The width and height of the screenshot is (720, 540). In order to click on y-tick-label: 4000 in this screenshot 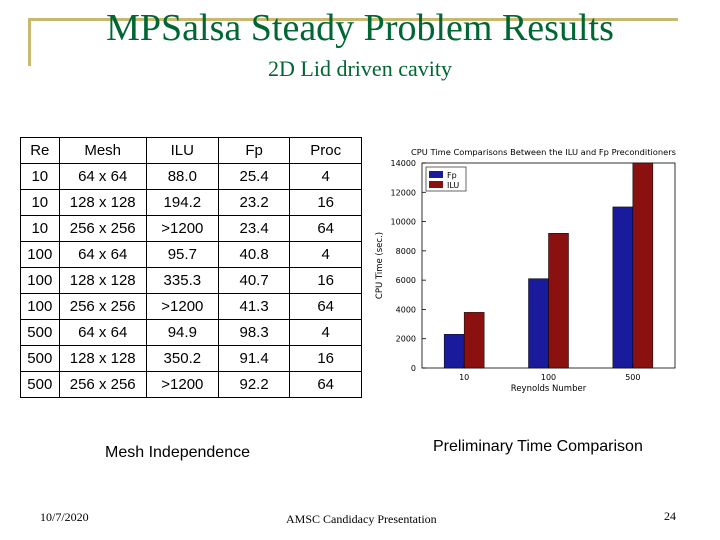, I will do `click(406, 309)`.